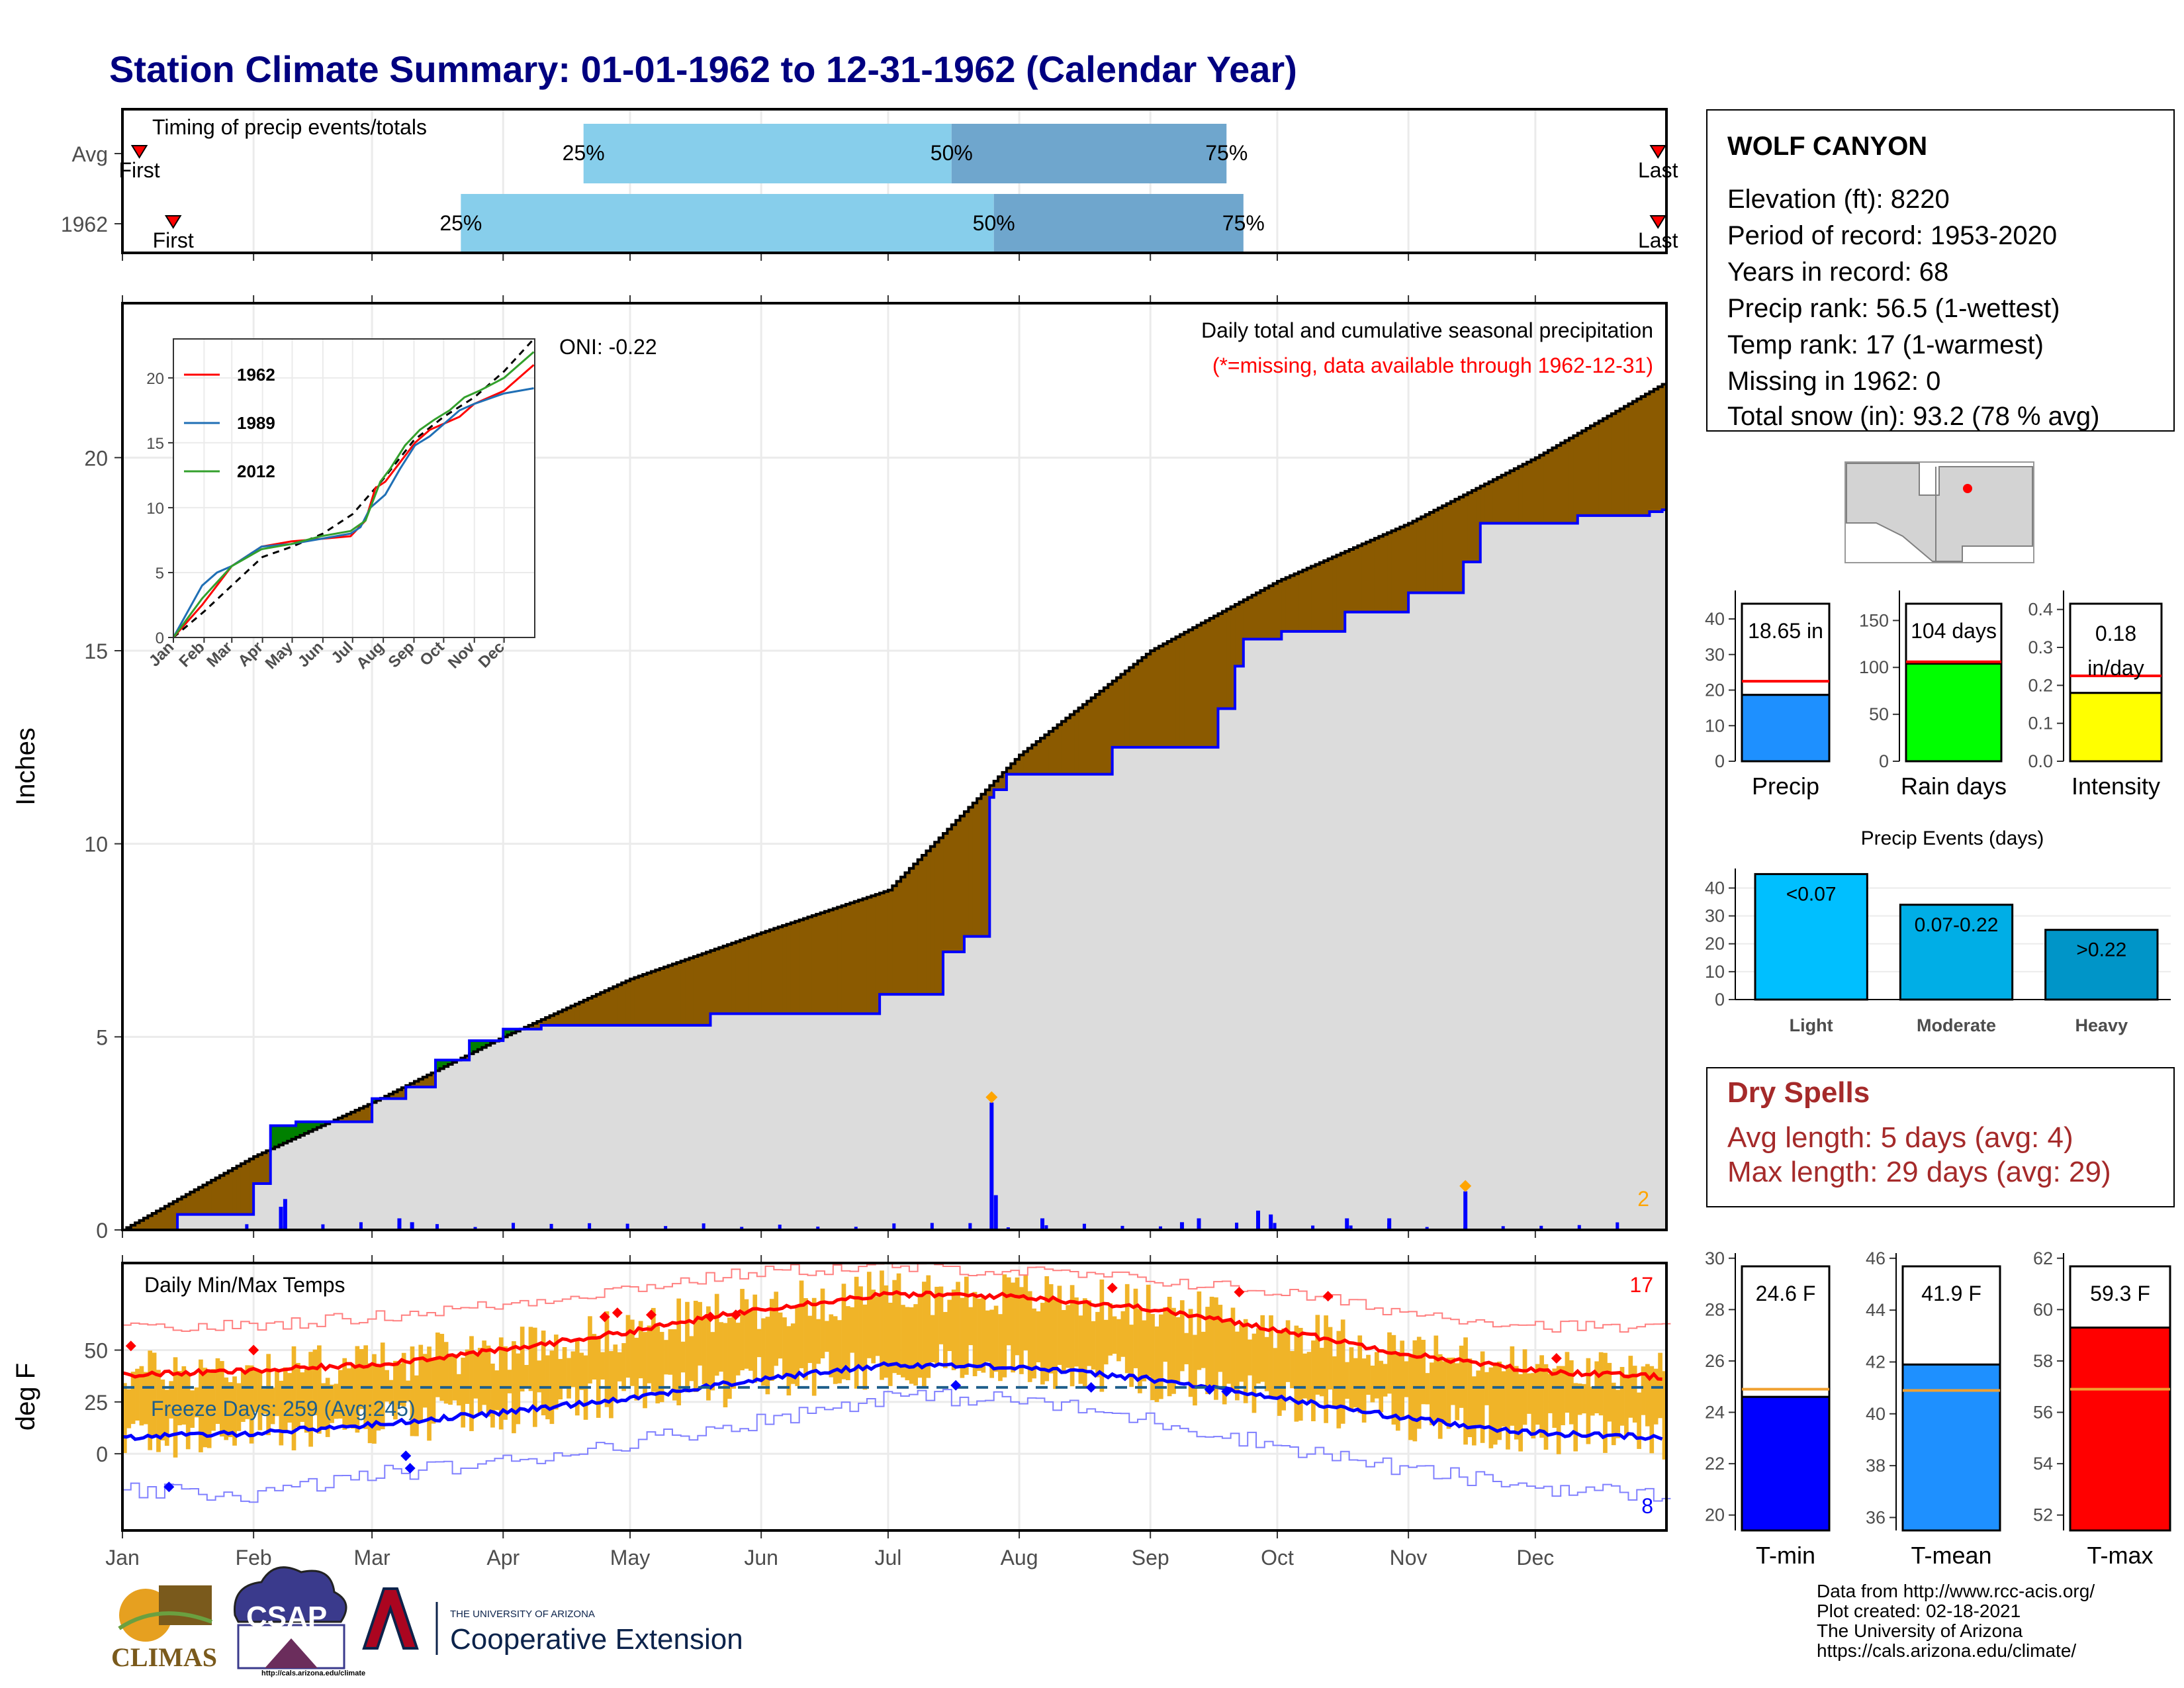  Describe the element at coordinates (155, 379) in the screenshot. I see `inset-y-tick-label: 20` at that location.